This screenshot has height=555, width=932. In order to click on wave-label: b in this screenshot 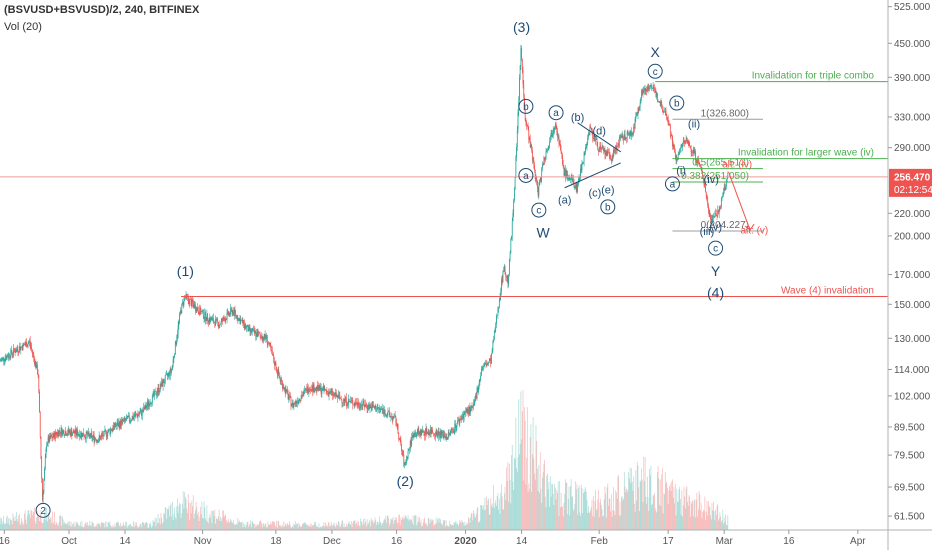, I will do `click(677, 104)`.